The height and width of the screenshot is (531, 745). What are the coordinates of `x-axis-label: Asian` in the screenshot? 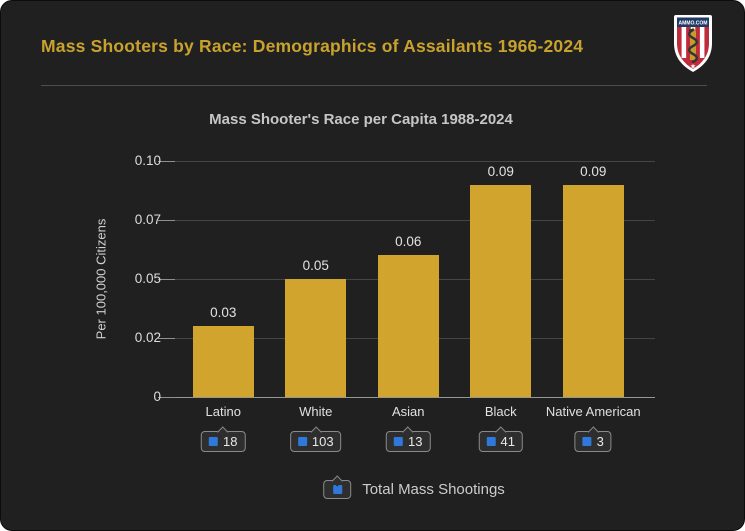 It's located at (408, 411).